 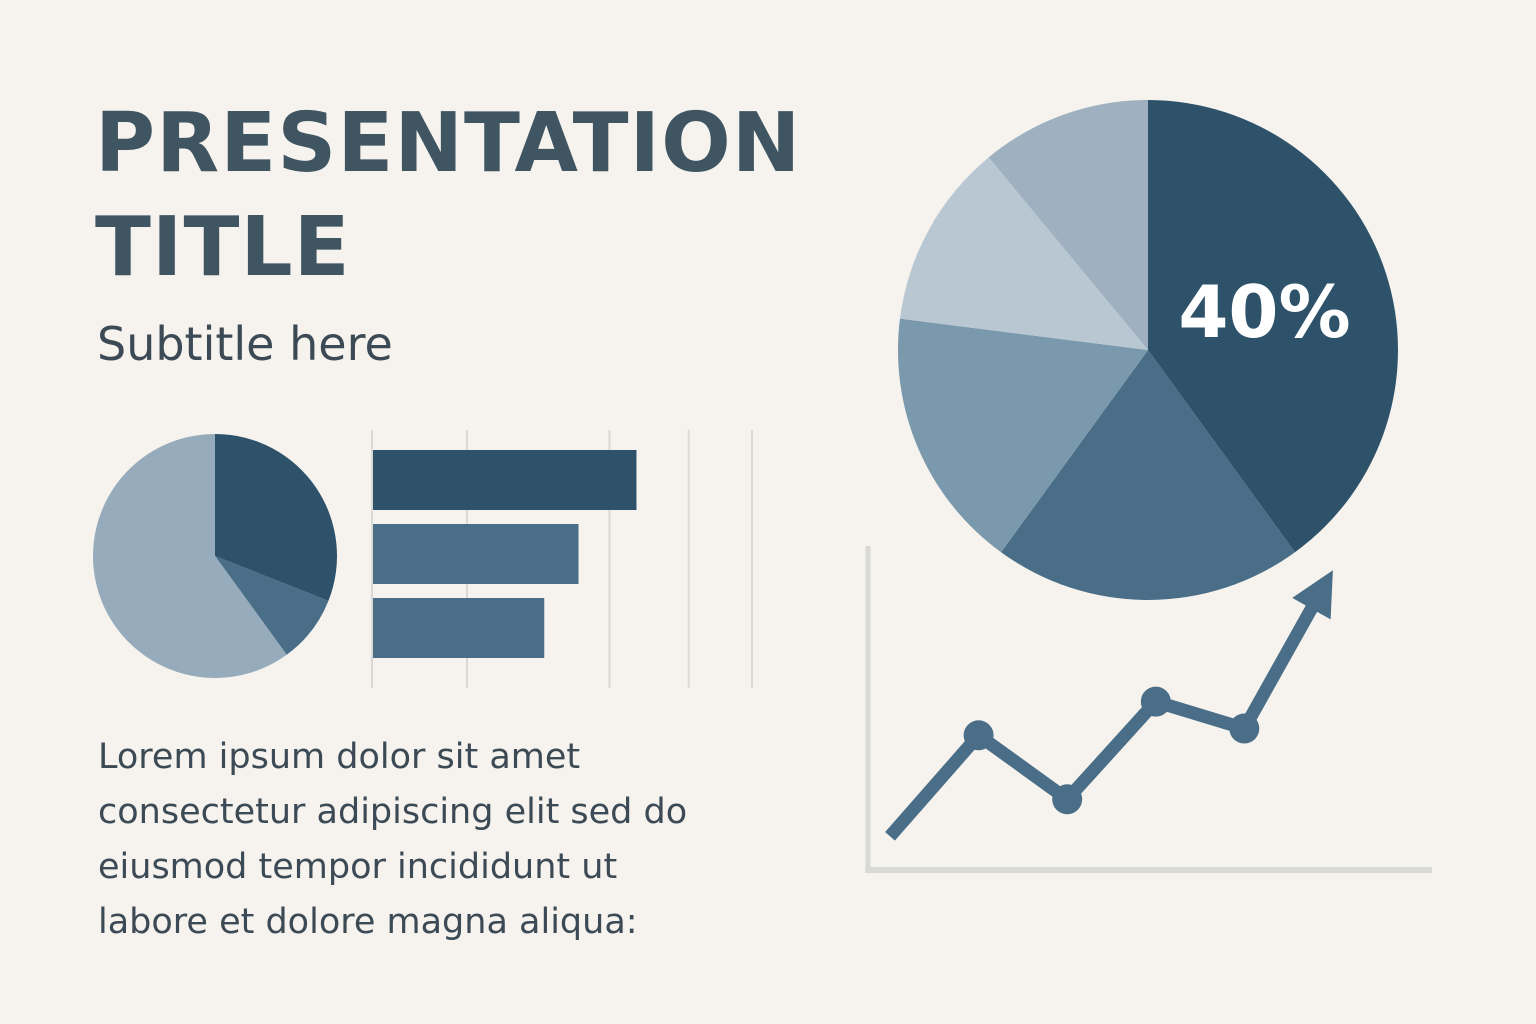 I want to click on line-chart, so click(x=1148, y=709).